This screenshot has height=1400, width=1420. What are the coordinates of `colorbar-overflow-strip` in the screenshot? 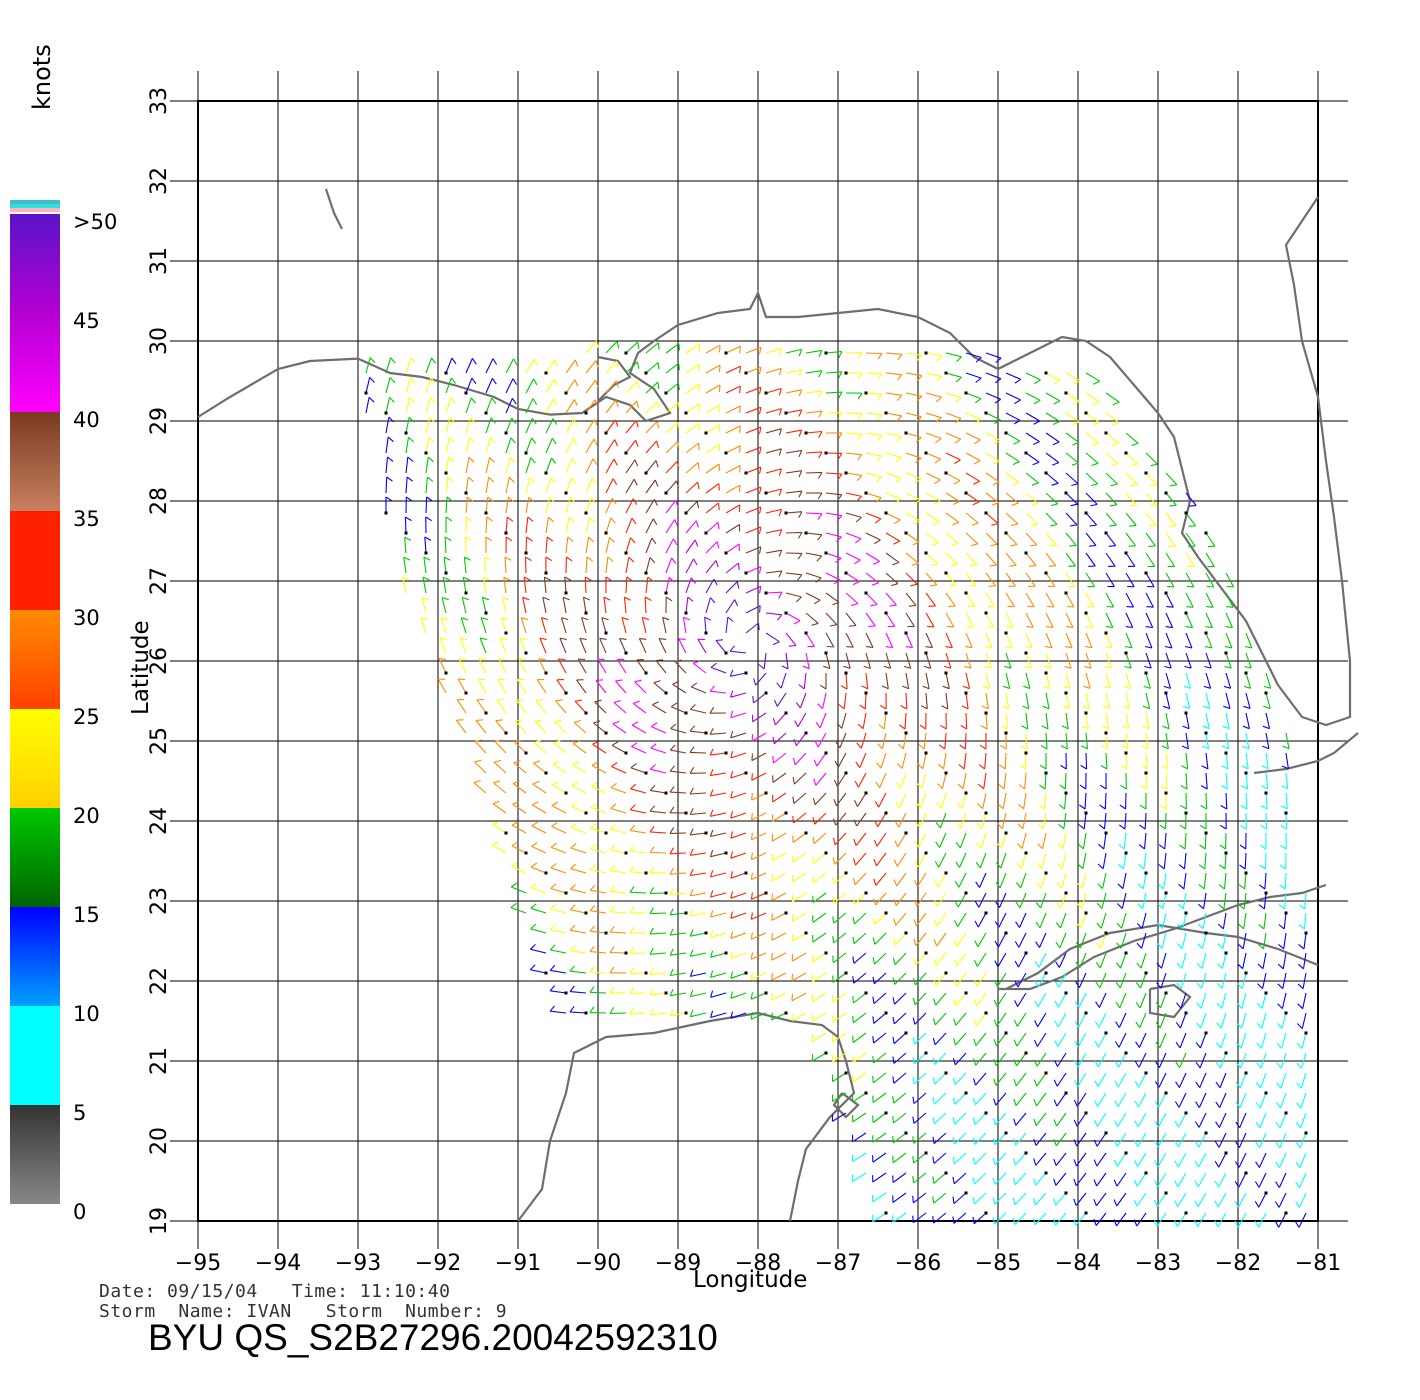 It's located at (35, 210).